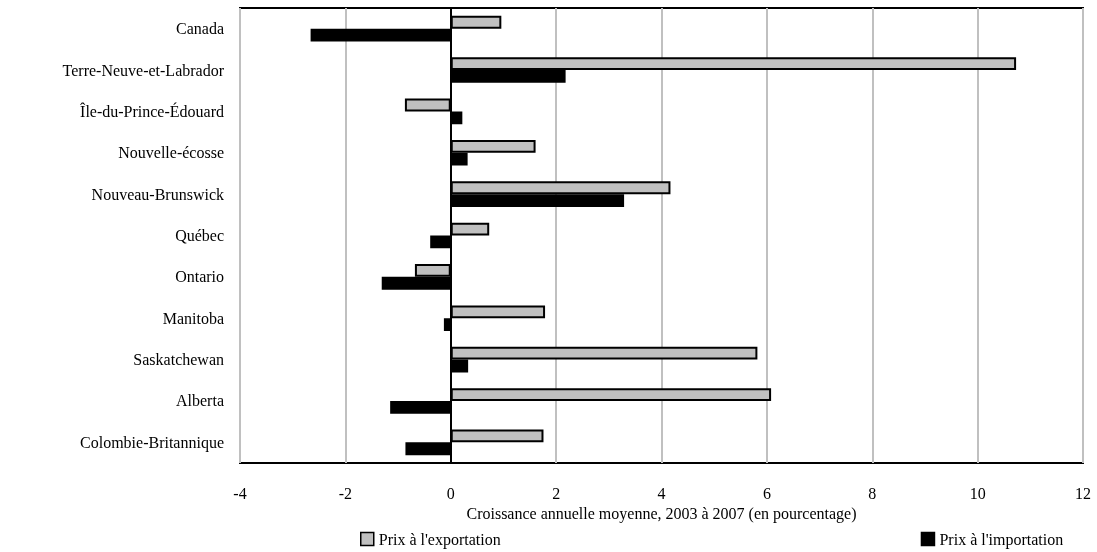 This screenshot has width=1097, height=552. What do you see at coordinates (157, 194) in the screenshot?
I see `y-tick-label: Nouveau-Brunswick` at bounding box center [157, 194].